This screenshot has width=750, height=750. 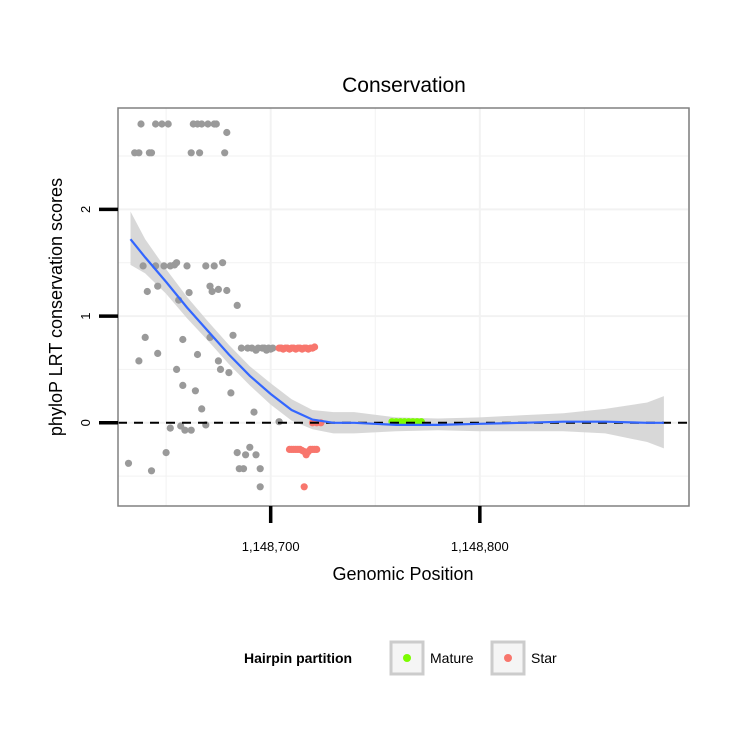 I want to click on legend: Hairpin partition Mature Star, so click(x=400, y=658).